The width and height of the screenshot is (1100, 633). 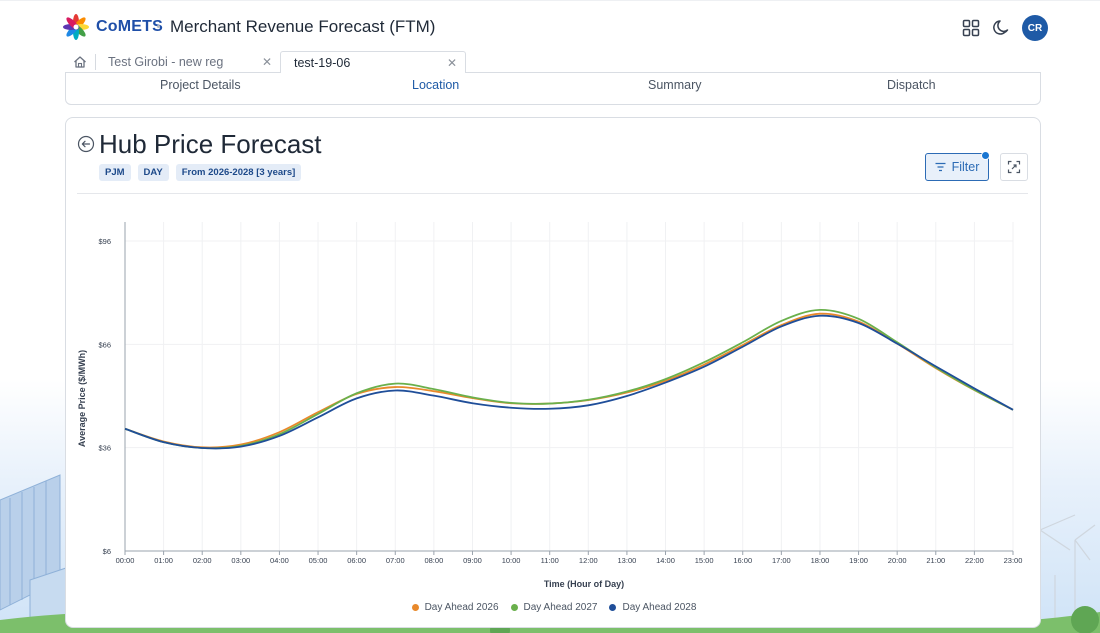 I want to click on x-tick-label: 20:00, so click(x=897, y=560).